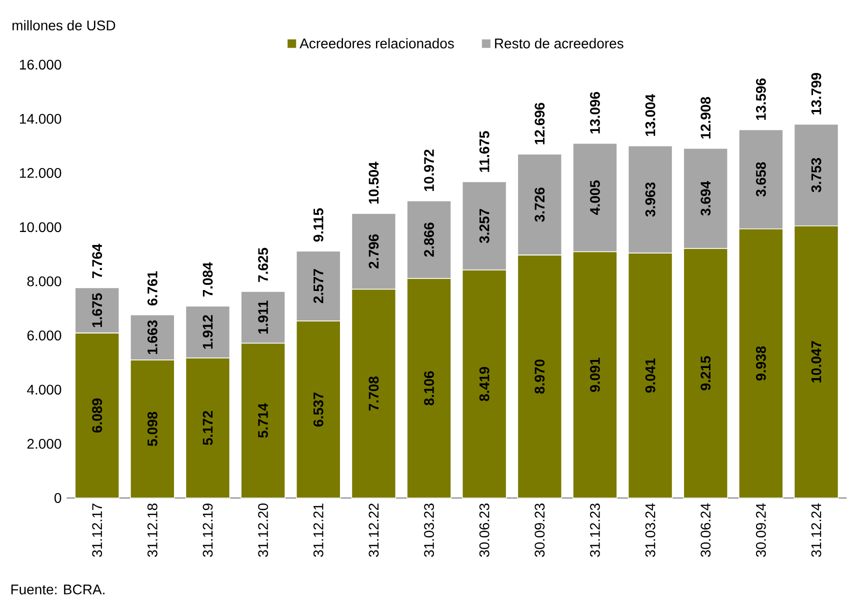  What do you see at coordinates (484, 151) in the screenshot?
I see `total-label: 11.675` at bounding box center [484, 151].